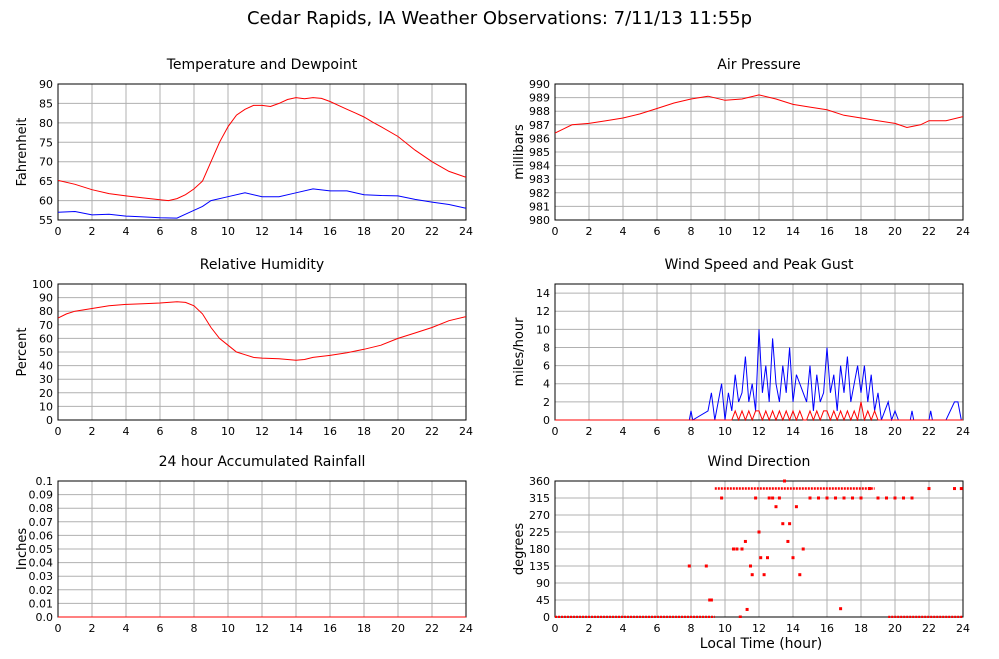  Describe the element at coordinates (761, 644) in the screenshot. I see `x-axis-title: Local Time (hour)` at that location.